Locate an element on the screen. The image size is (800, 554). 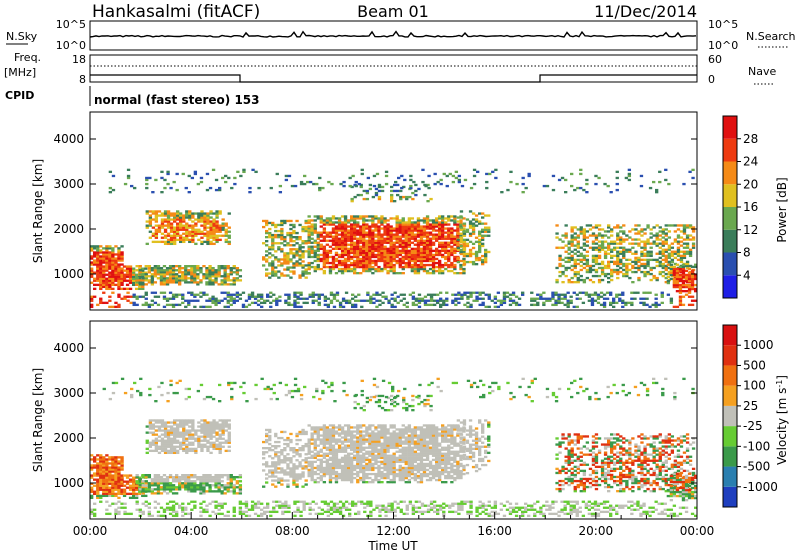
freq-tick-bottom: 8 is located at coordinates (82, 79).